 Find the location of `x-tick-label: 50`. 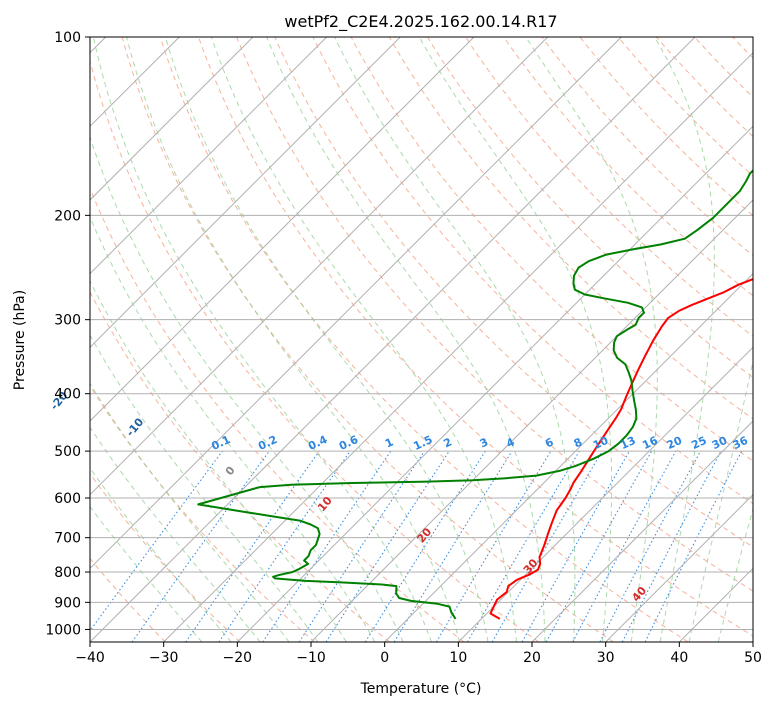

x-tick-label: 50 is located at coordinates (753, 658).